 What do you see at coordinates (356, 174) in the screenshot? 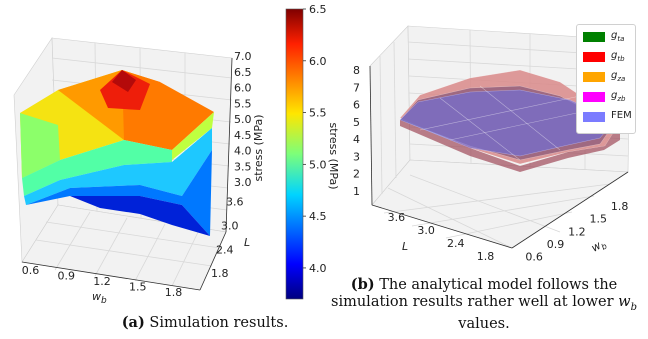
I see `z-tick-label: 2` at bounding box center [356, 174].